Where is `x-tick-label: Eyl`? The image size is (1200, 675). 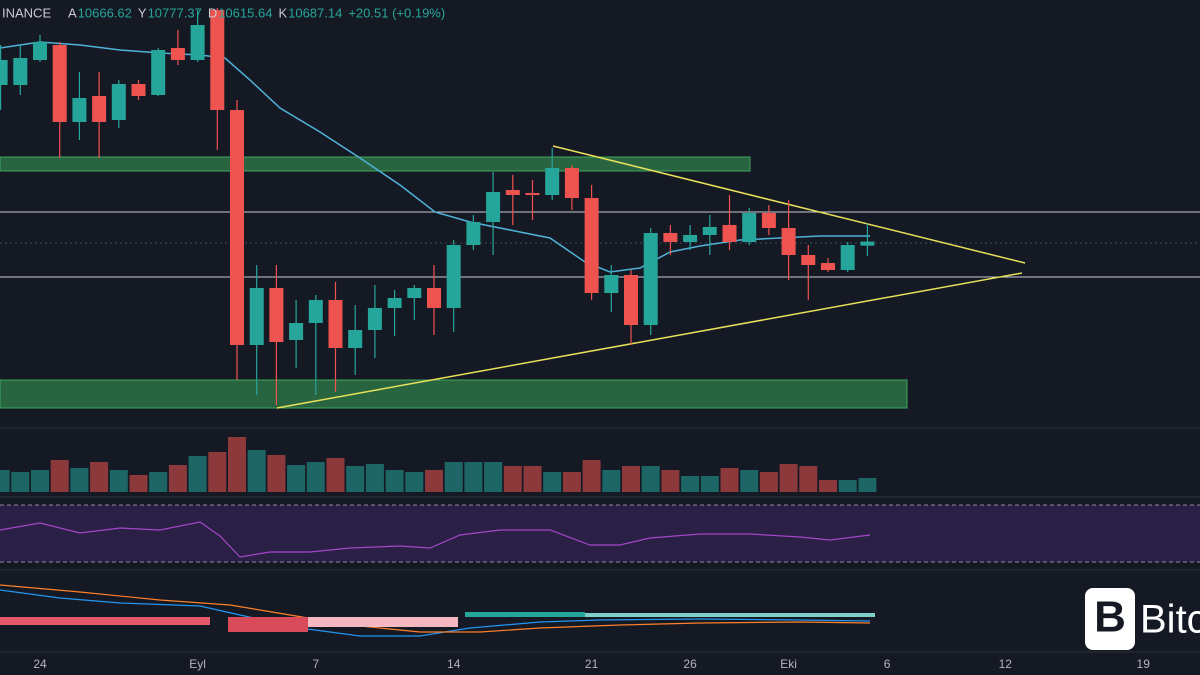
x-tick-label: Eyl is located at coordinates (197, 664).